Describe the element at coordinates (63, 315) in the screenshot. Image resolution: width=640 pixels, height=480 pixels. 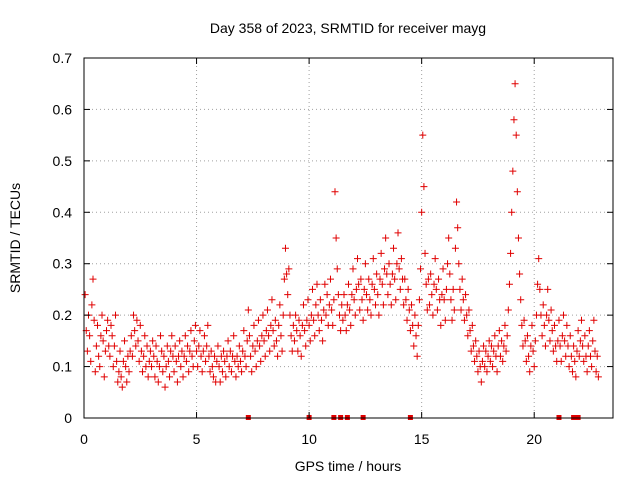
I see `y-tick-label: 0.2` at that location.